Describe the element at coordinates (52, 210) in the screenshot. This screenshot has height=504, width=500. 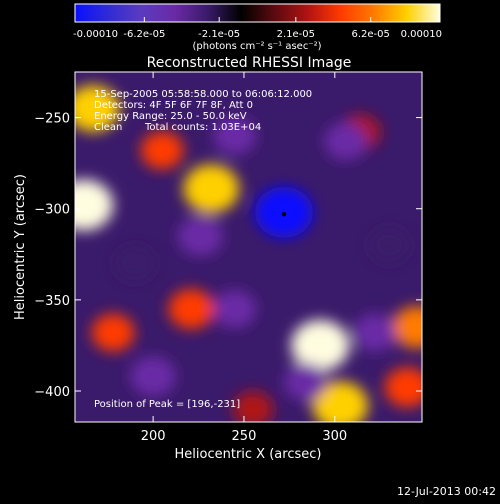
I see `y-tick-label: −300` at that location.